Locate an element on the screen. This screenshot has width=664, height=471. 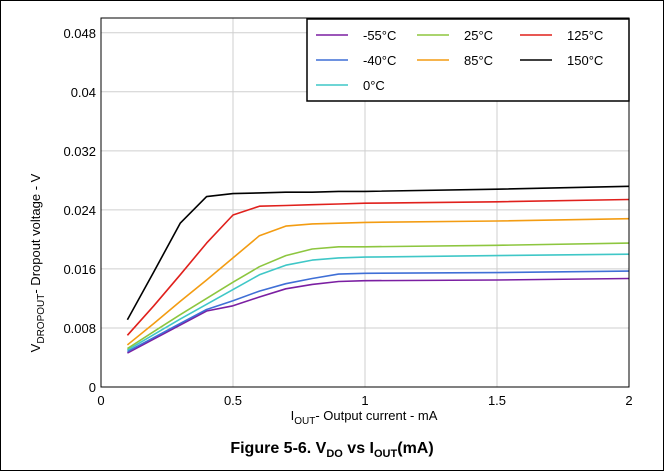
x-axis-label-rest: - Output current - mA is located at coordinates (376, 415).